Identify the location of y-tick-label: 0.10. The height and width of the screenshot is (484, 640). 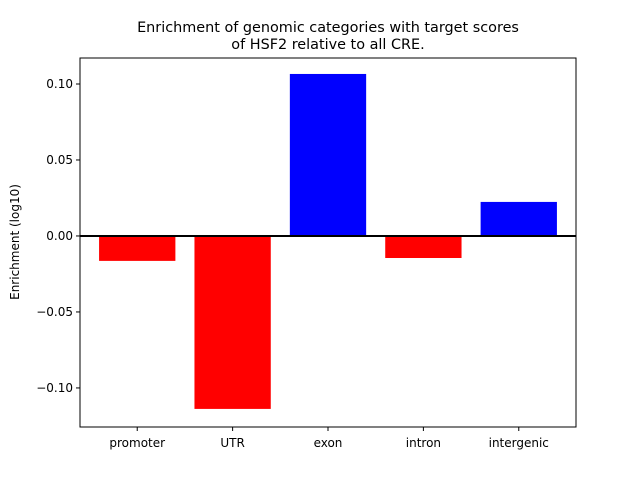
(59, 84).